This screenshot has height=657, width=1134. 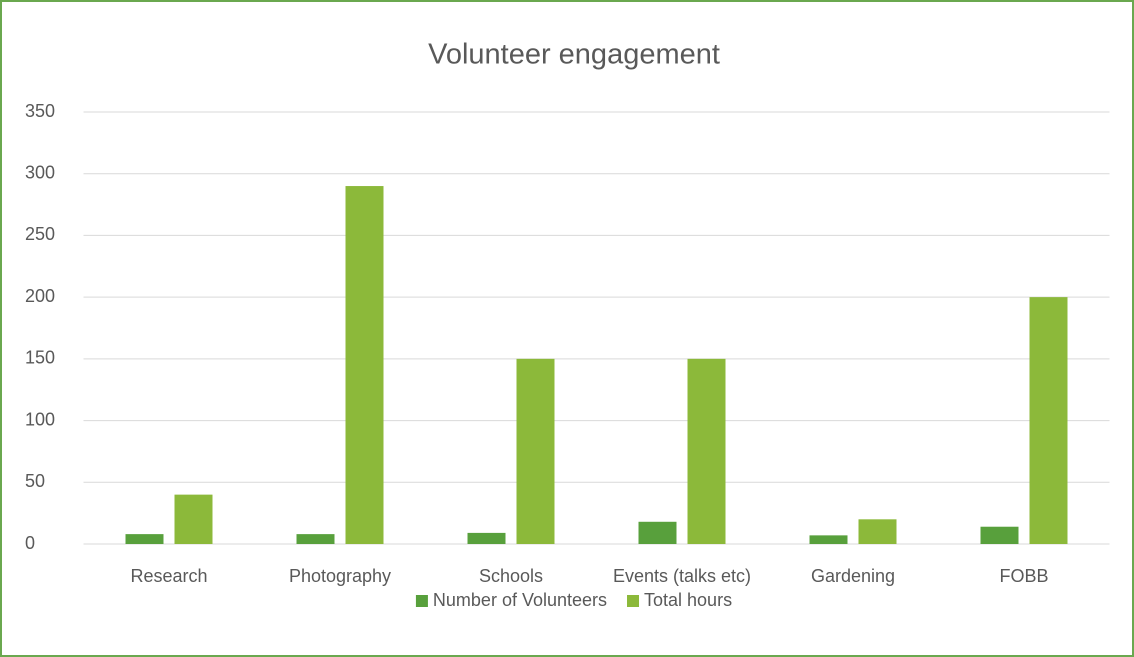 I want to click on y-tick-label: 150, so click(x=40, y=358).